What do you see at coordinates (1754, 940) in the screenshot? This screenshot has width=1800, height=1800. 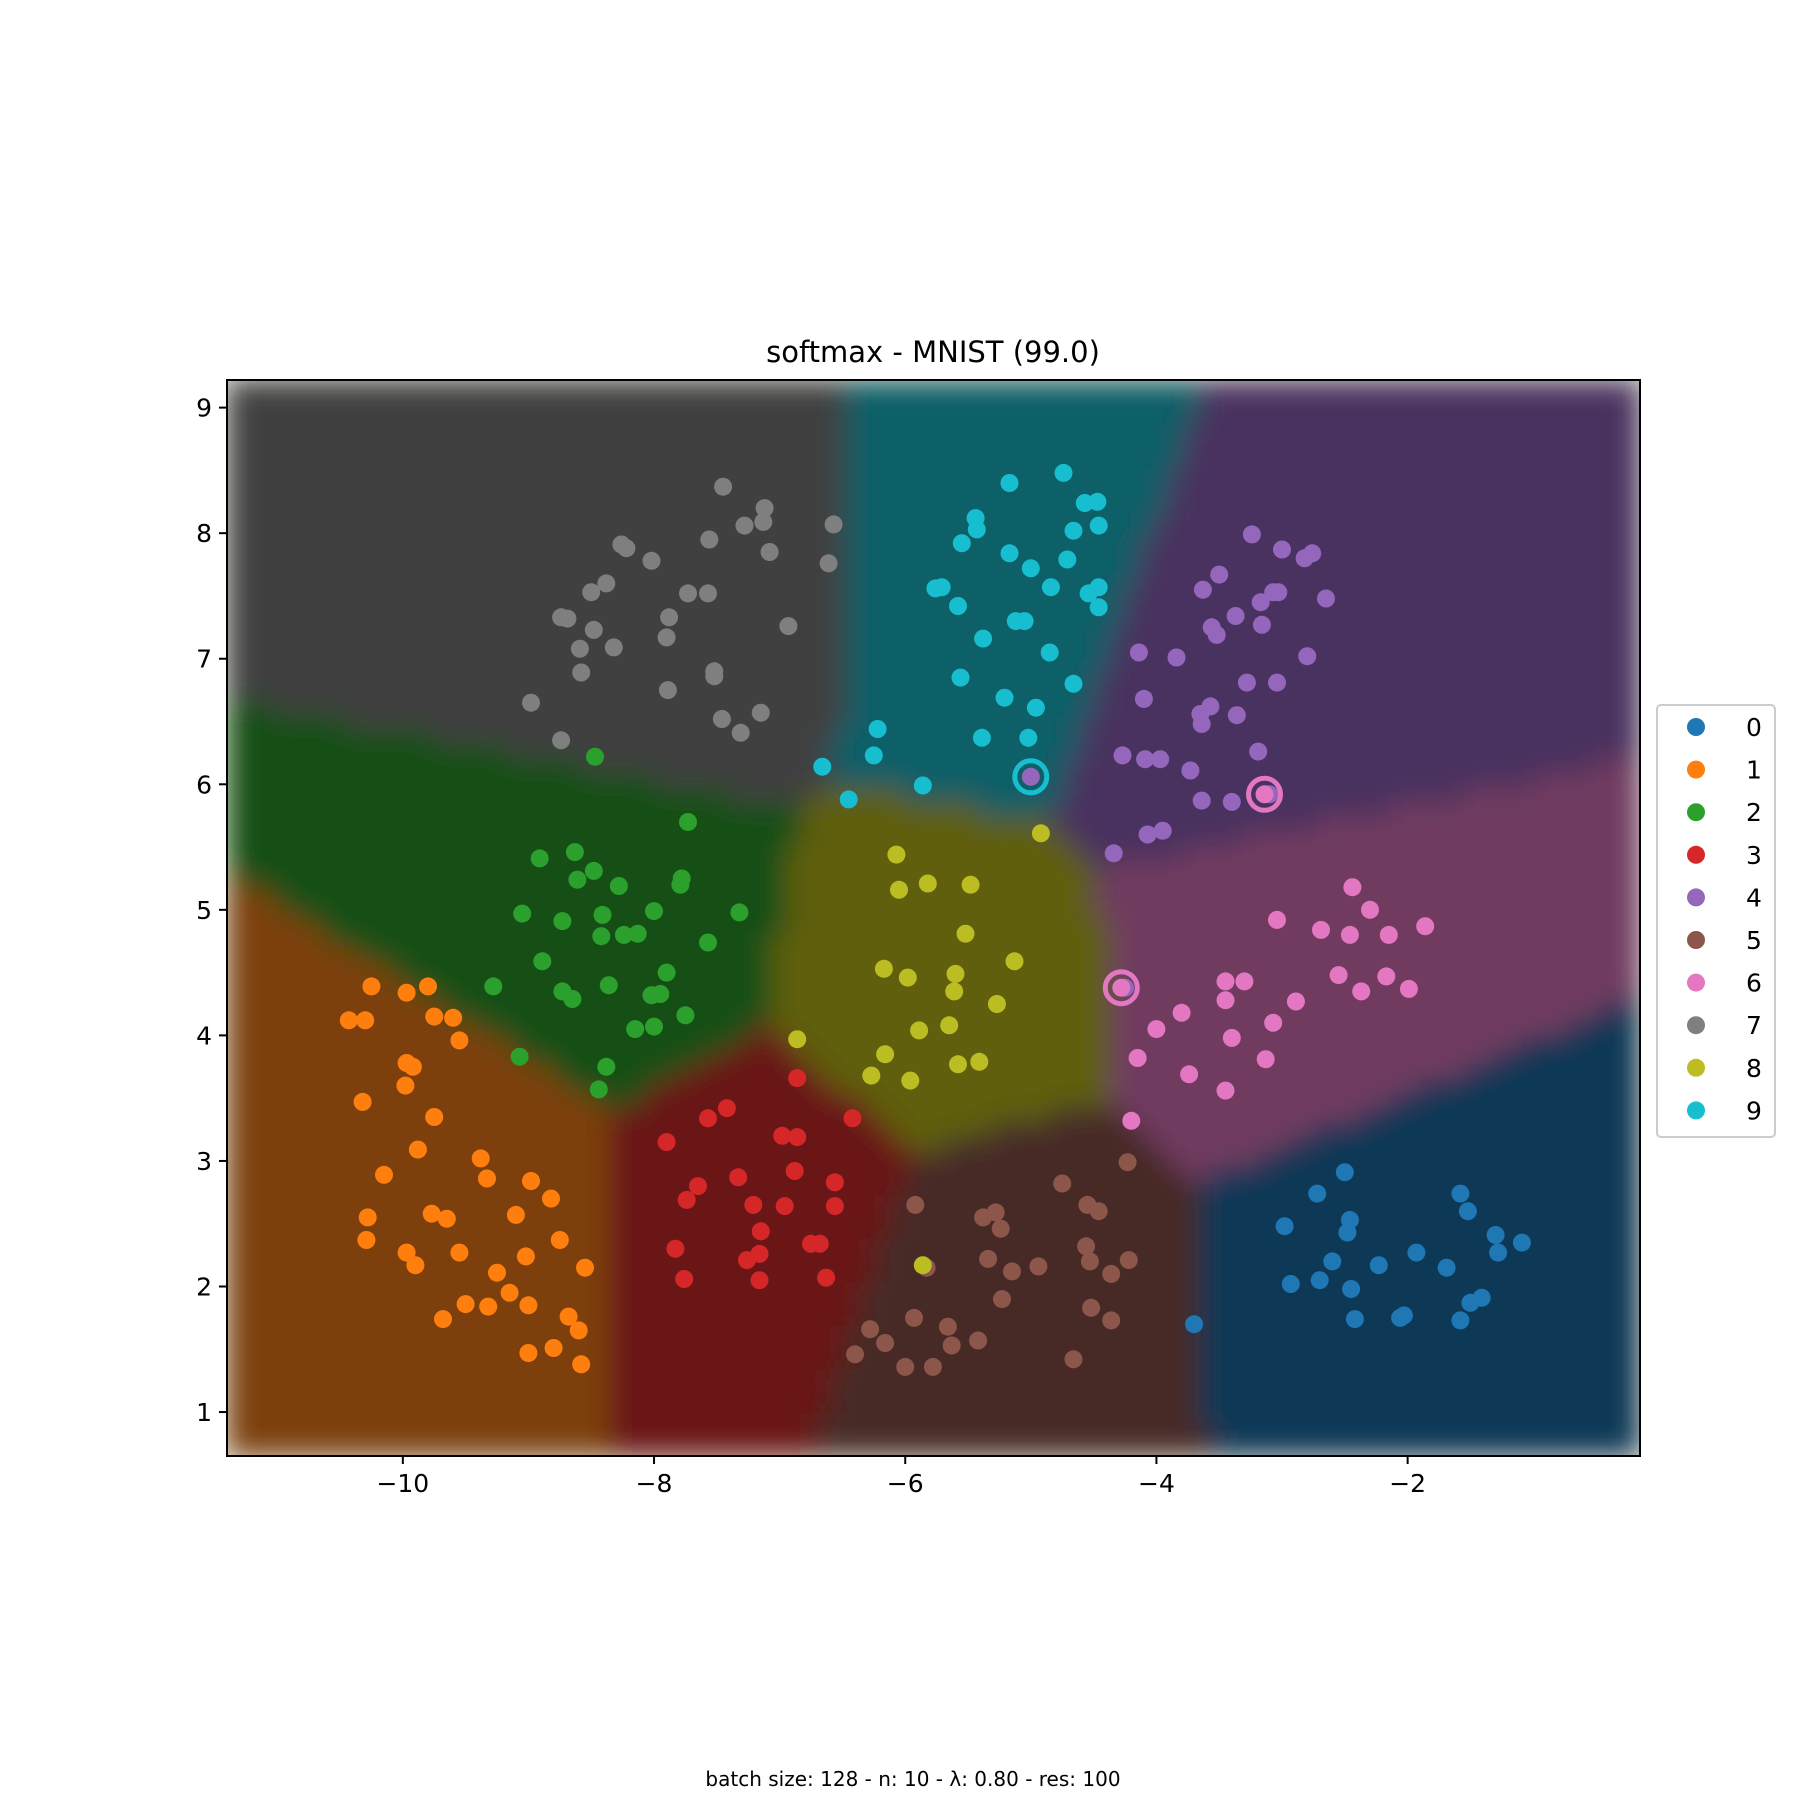 I see `legend-label-5: 5` at bounding box center [1754, 940].